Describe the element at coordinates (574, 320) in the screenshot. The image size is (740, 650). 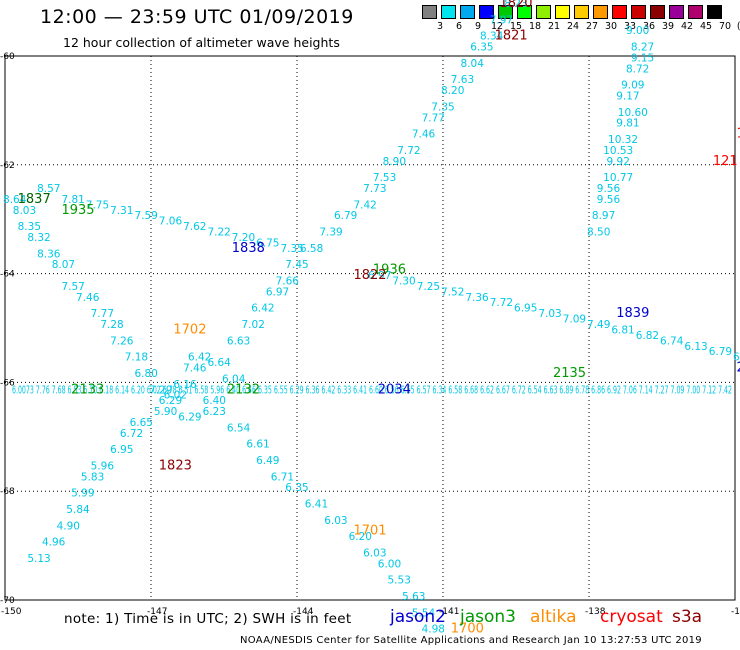
I see `wave-height-value: 7.09` at that location.